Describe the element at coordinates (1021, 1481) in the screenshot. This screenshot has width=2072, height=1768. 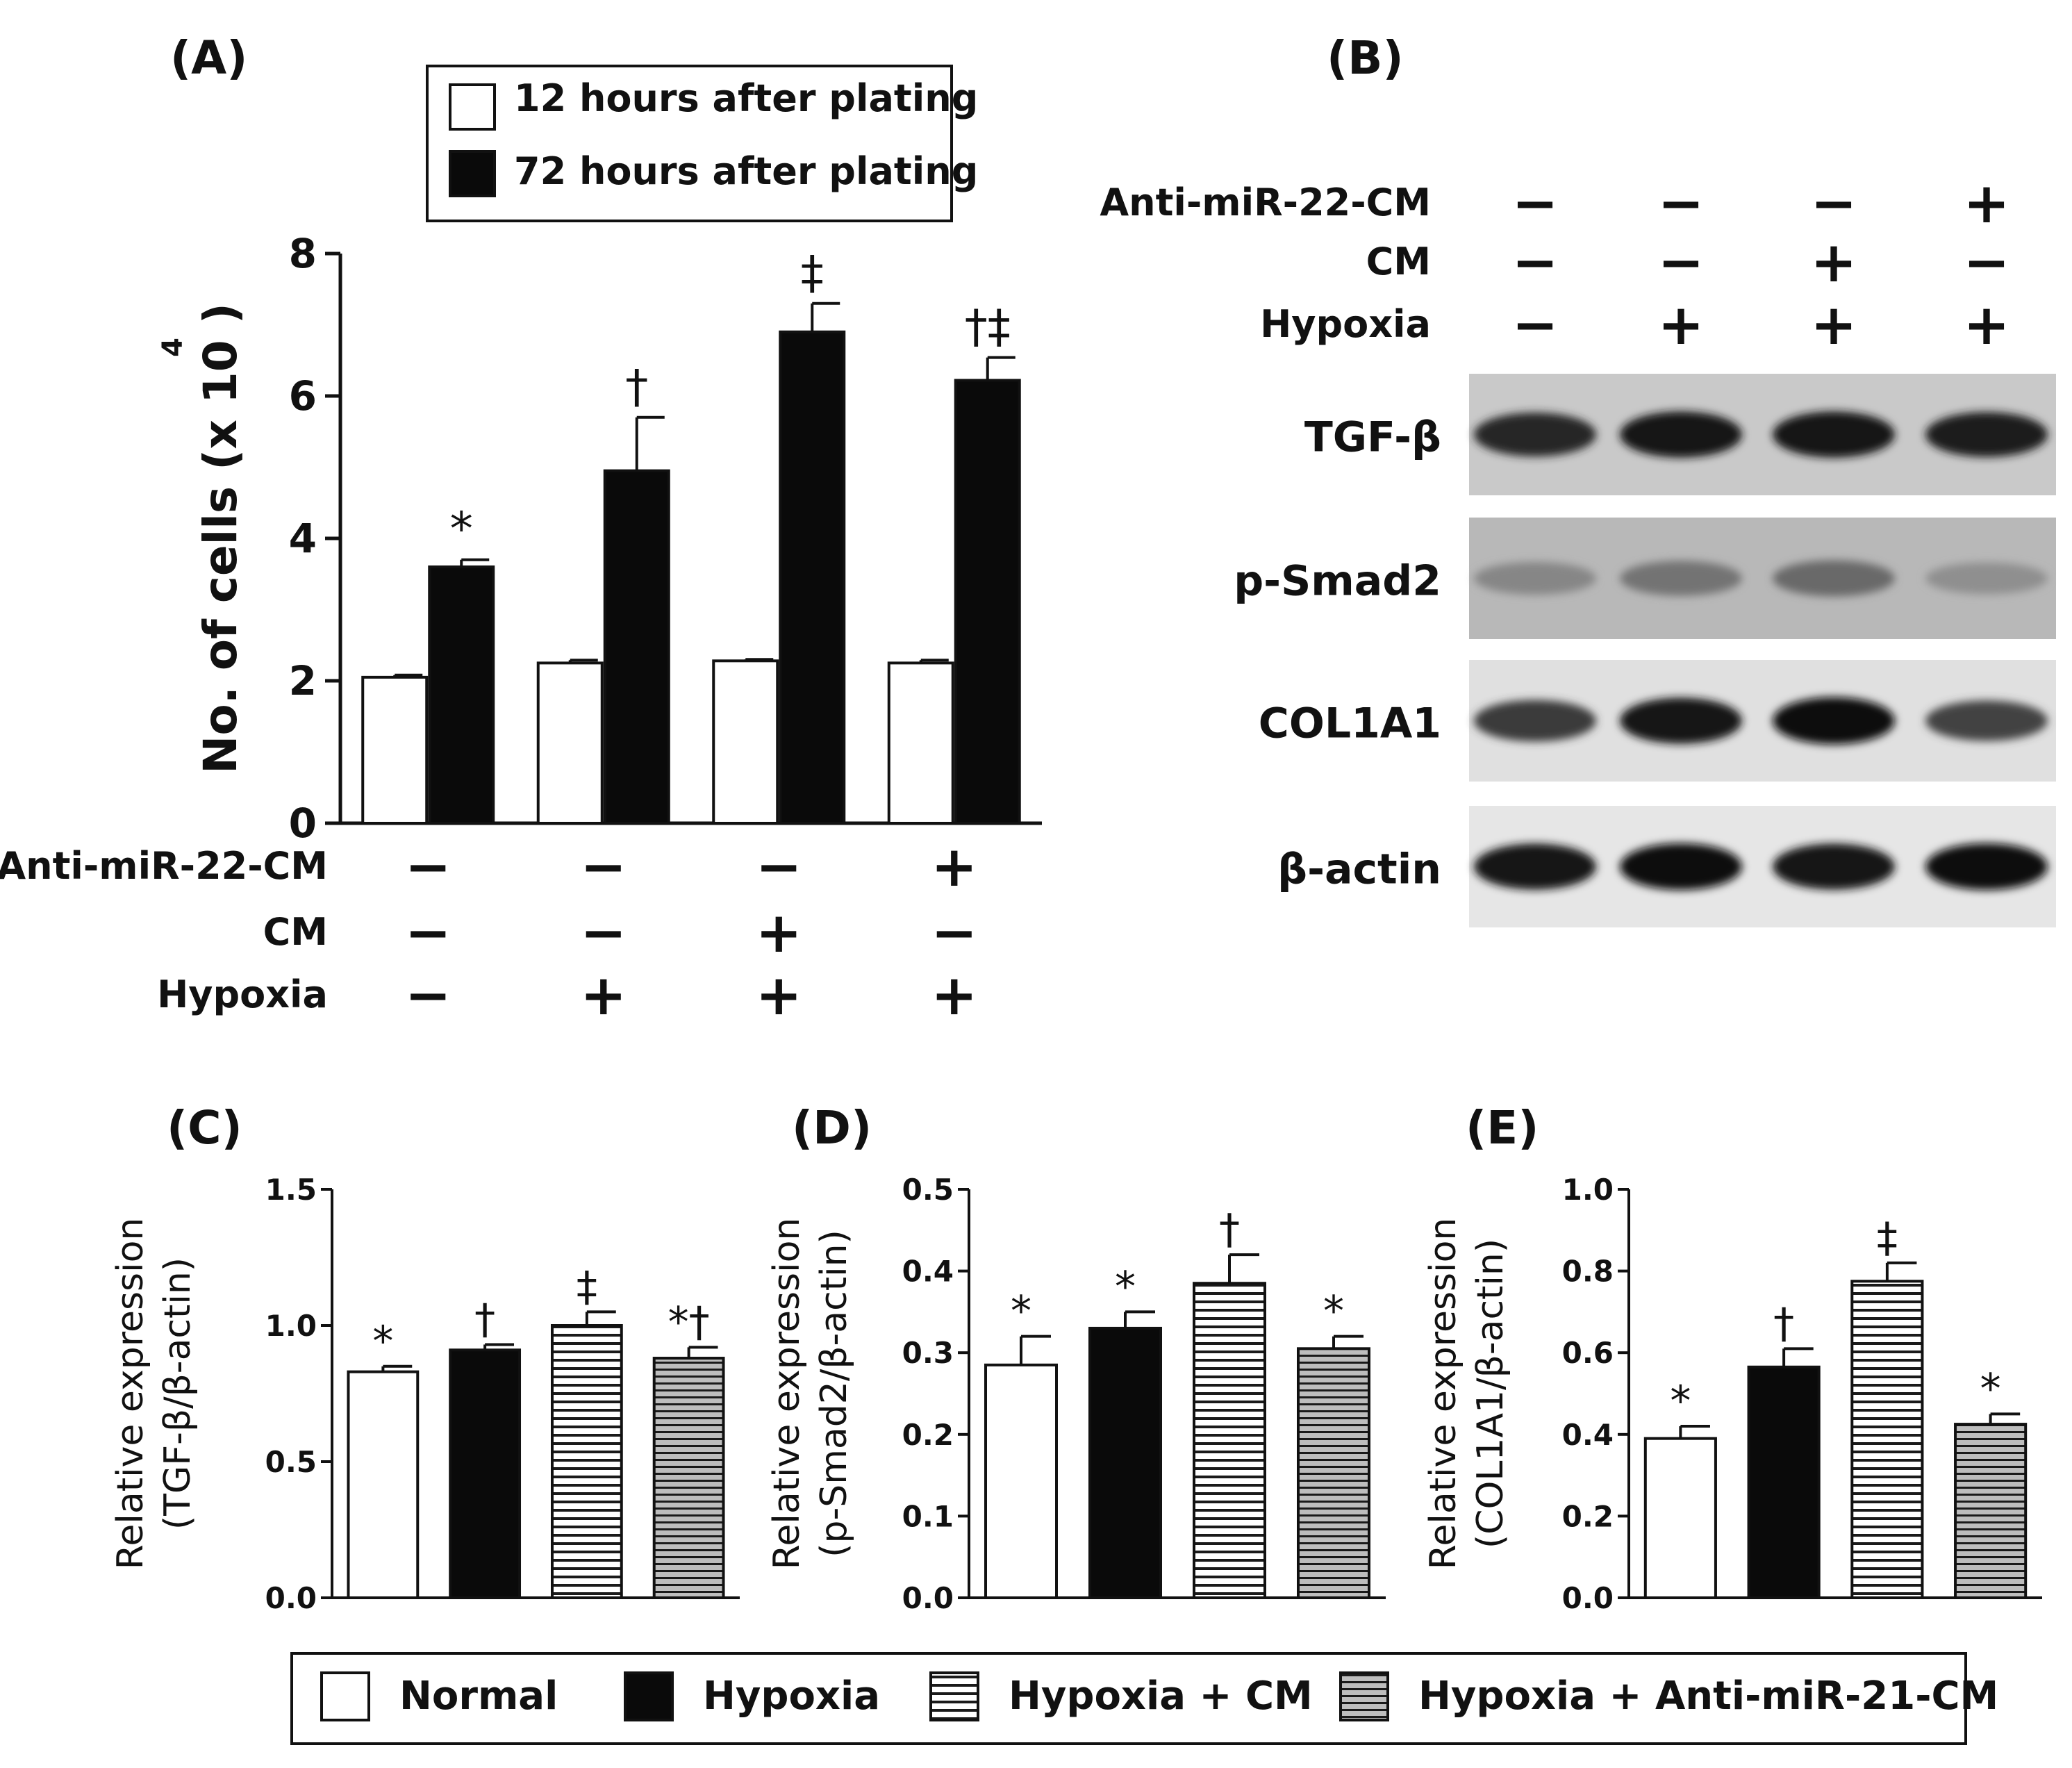
I see `d-bar` at that location.